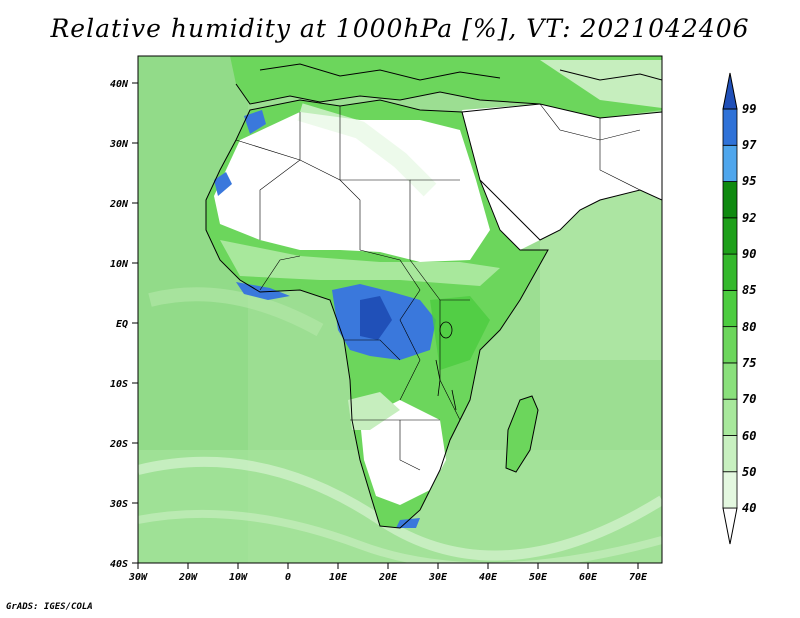  I want to click on lon-label-60e: 60E, so click(588, 577).